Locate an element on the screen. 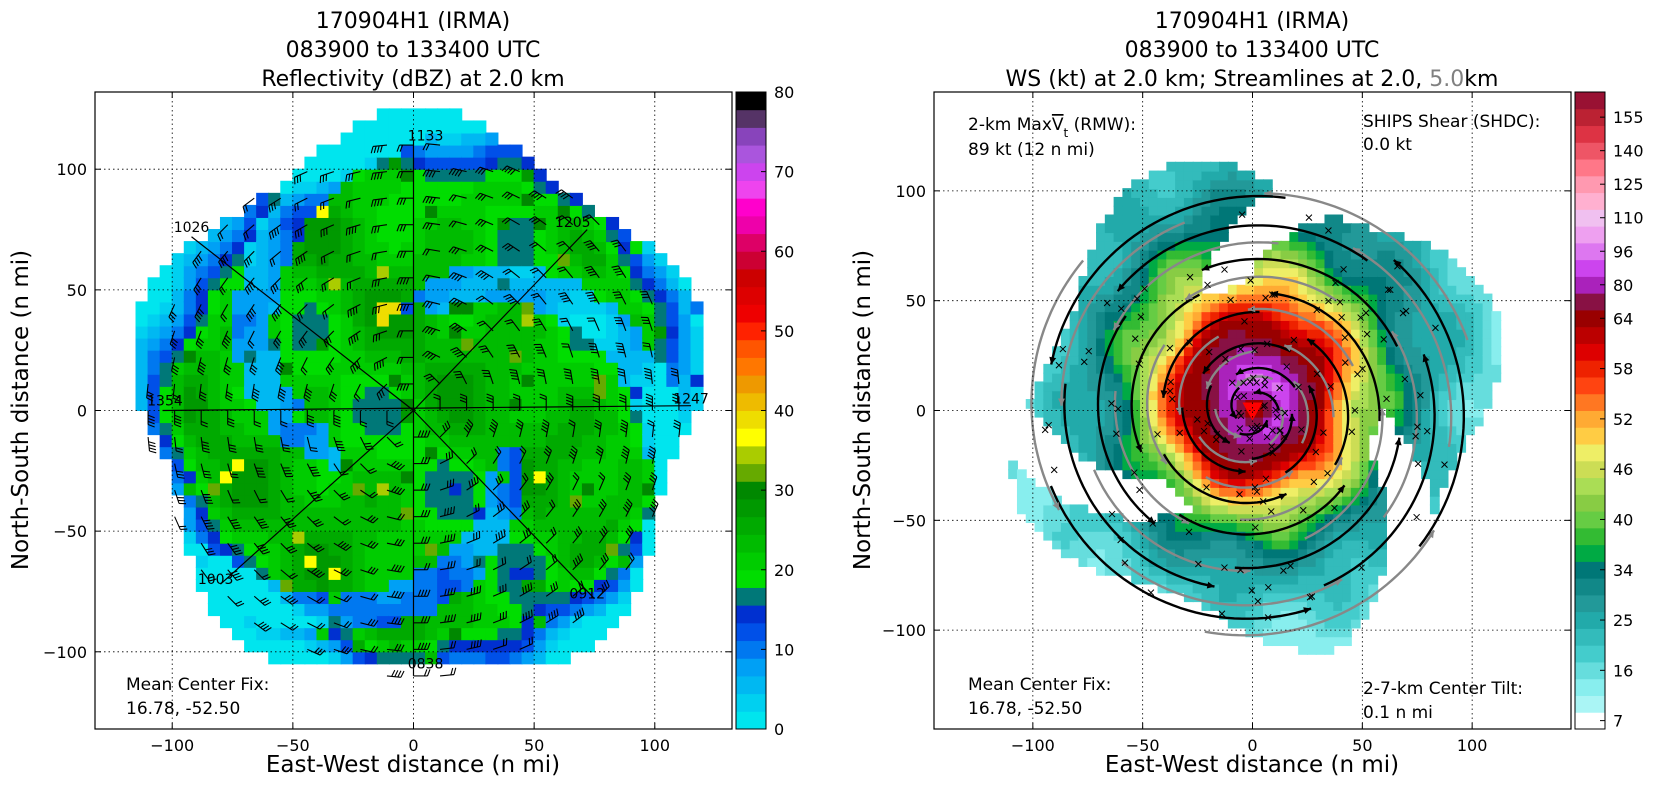  wind-barb-flag is located at coordinates (352, 230).